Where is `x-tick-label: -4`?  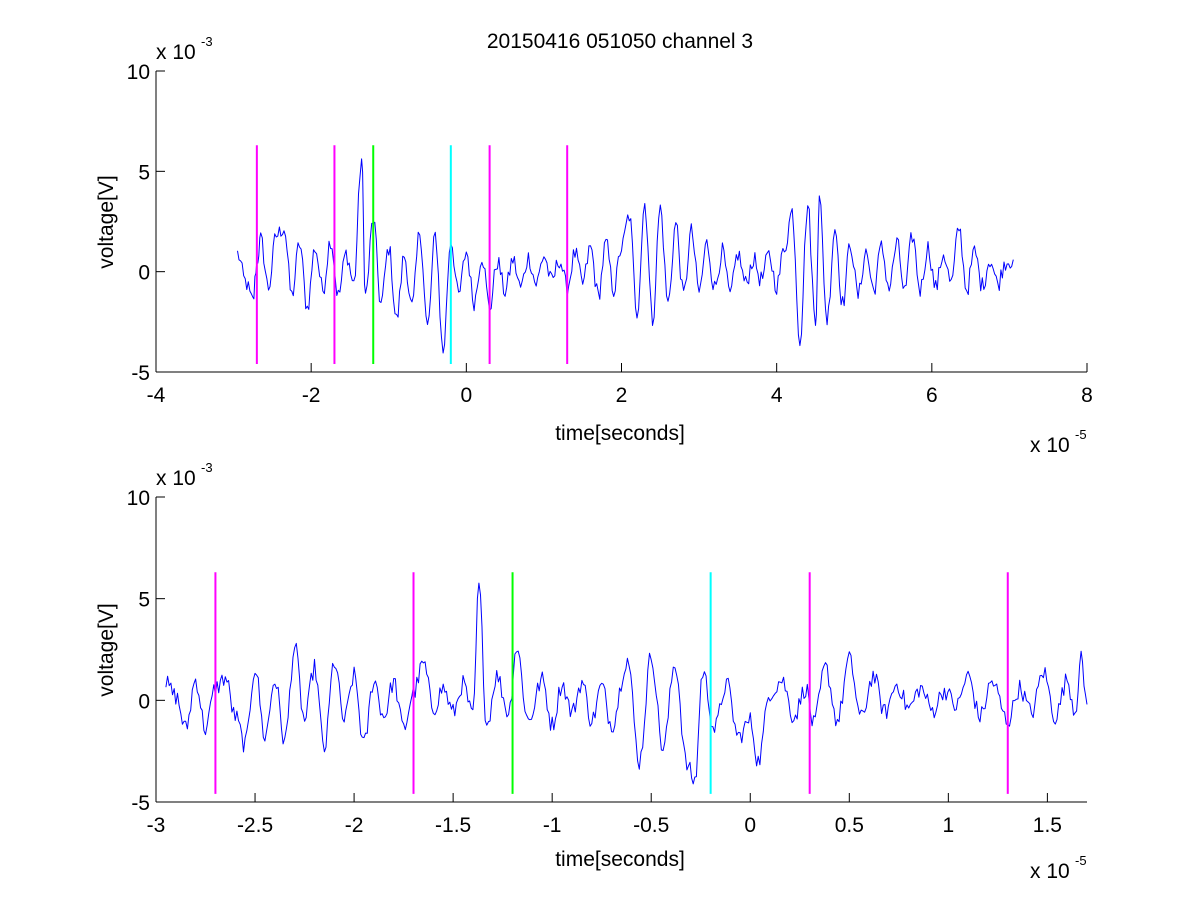
x-tick-label: -4 is located at coordinates (156, 395).